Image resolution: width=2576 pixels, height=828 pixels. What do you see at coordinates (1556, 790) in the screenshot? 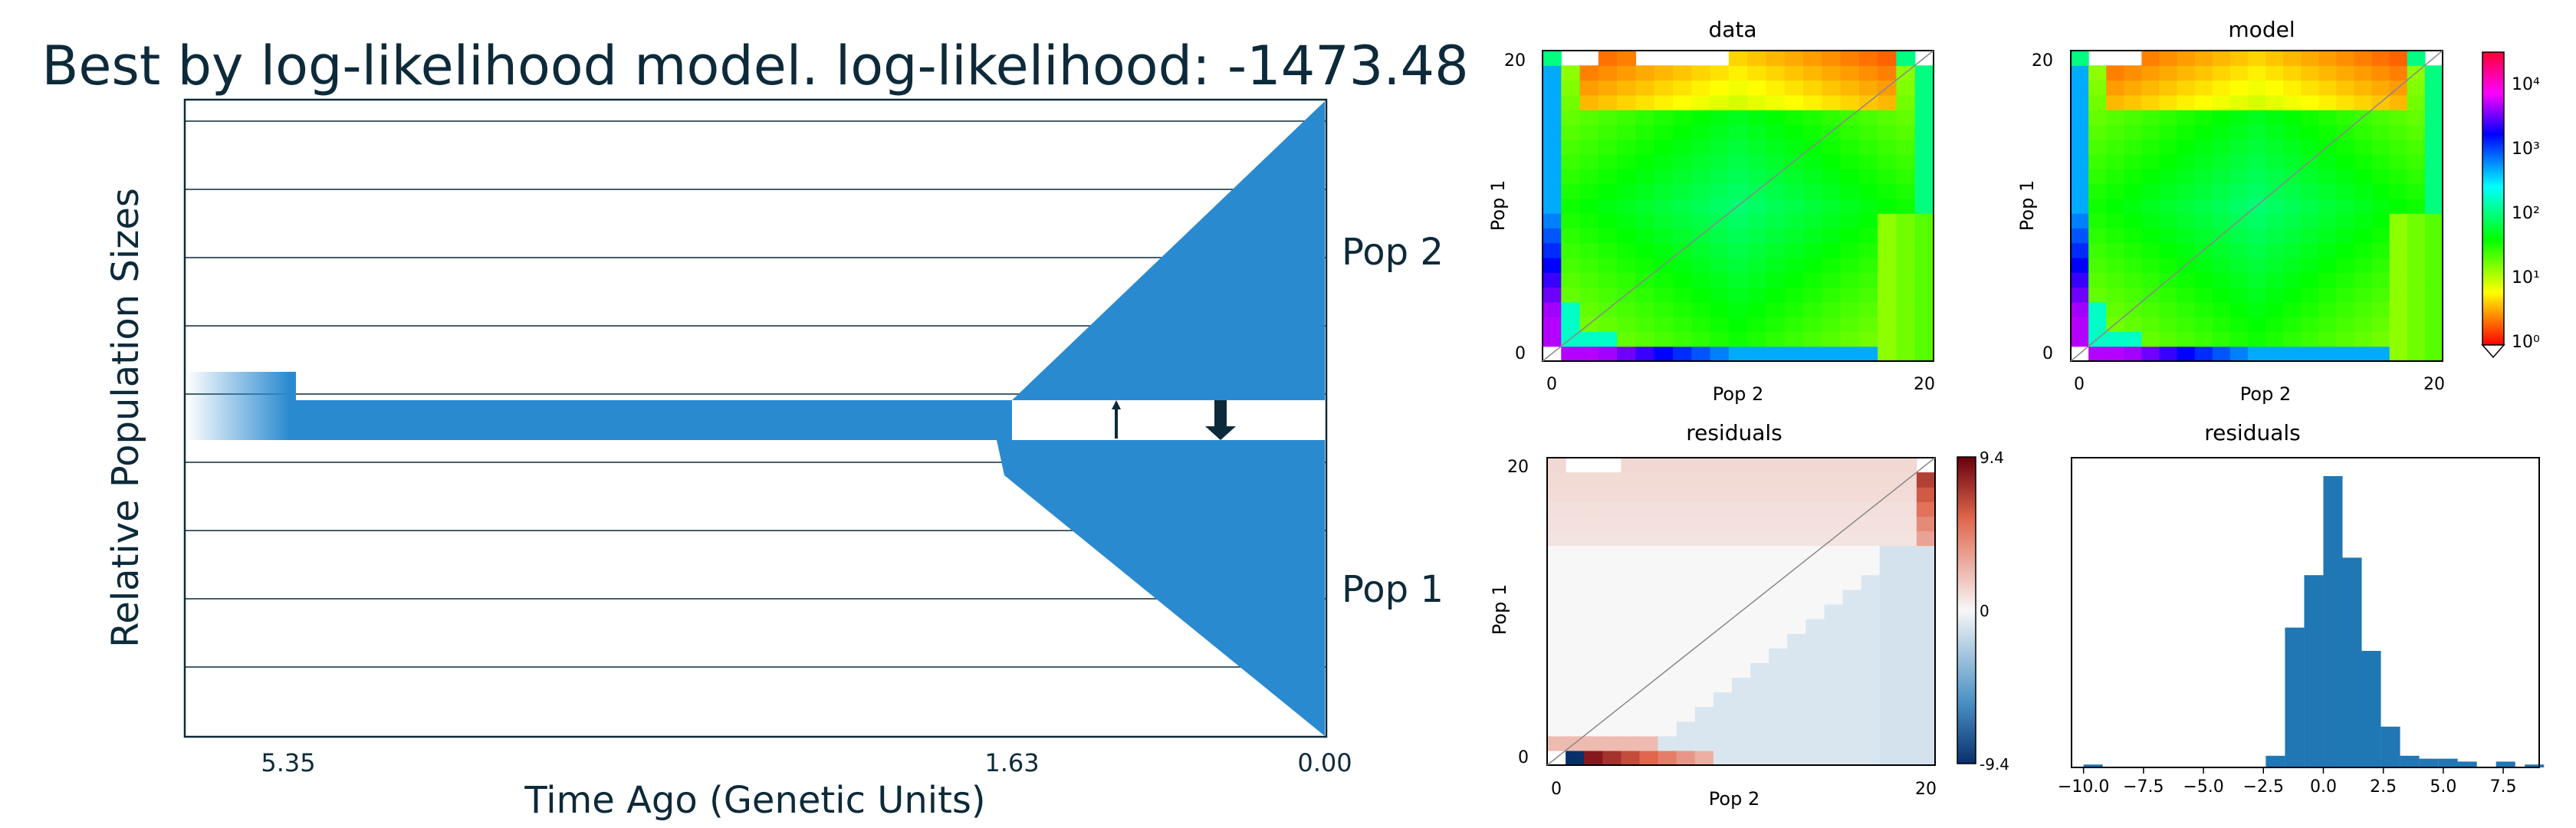
I see `residuals-xtick-0: 0` at bounding box center [1556, 790].